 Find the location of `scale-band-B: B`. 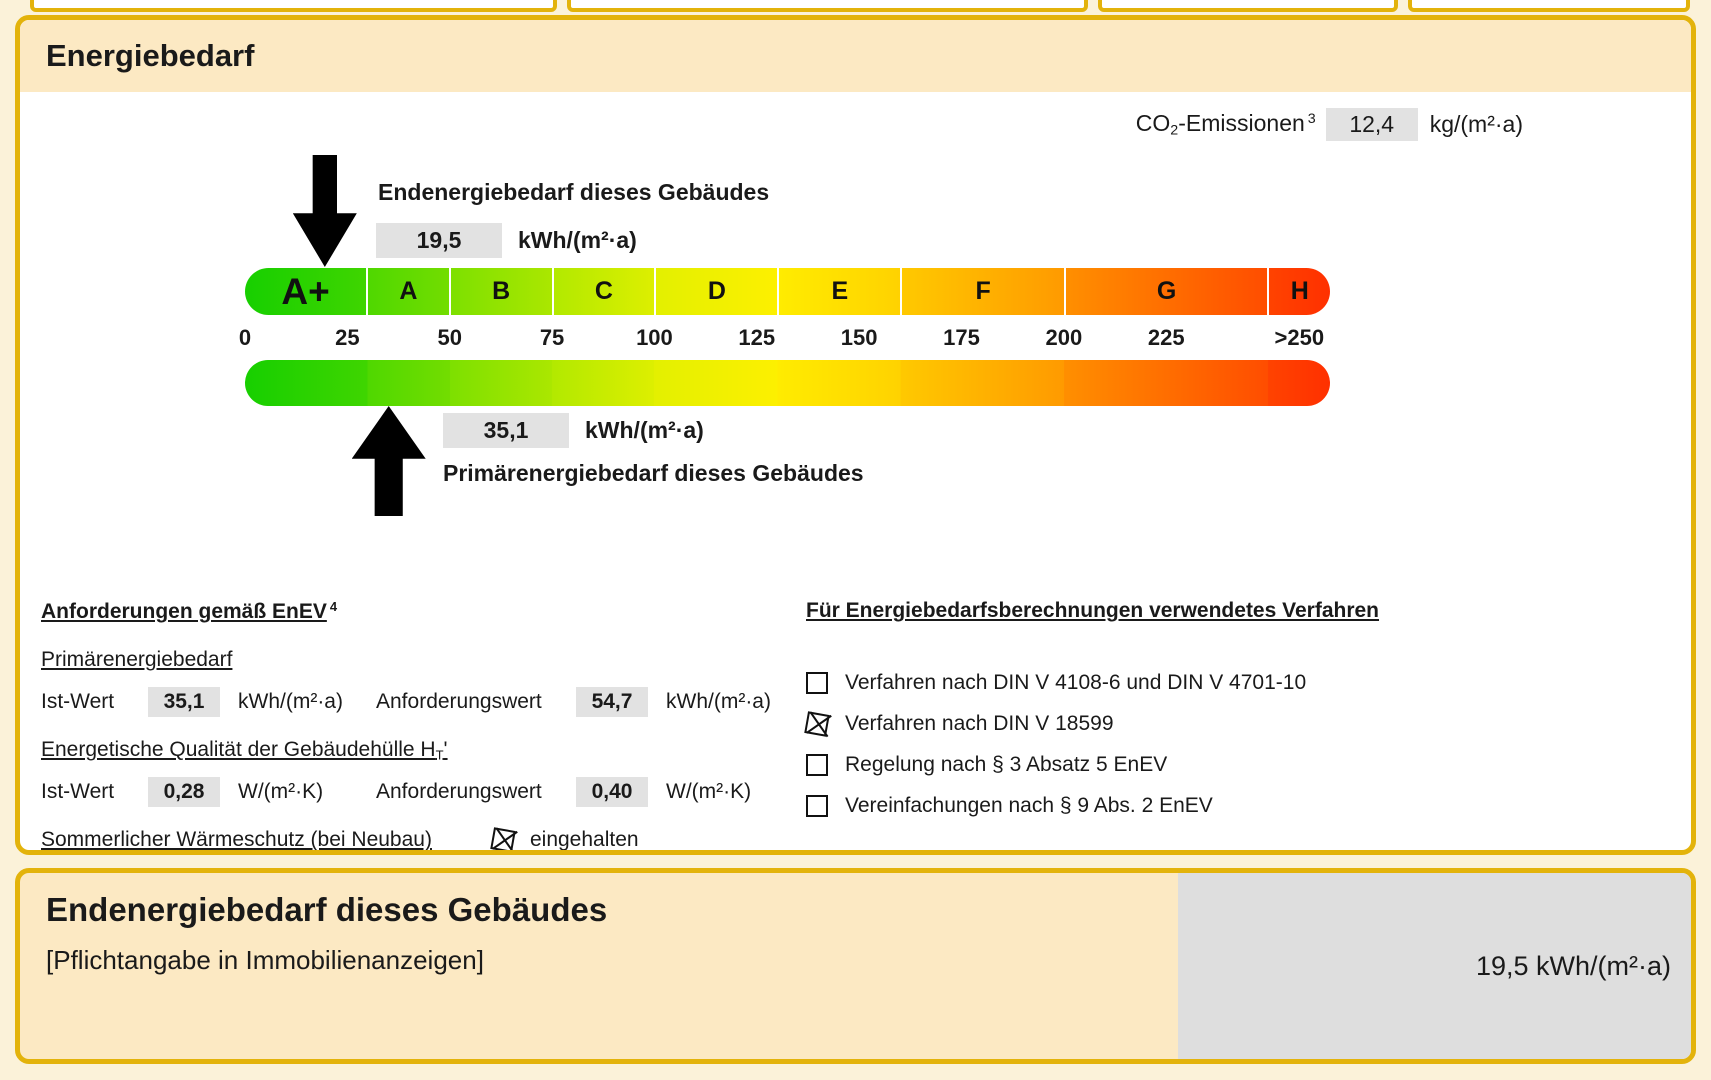

scale-band-B: B is located at coordinates (502, 291).